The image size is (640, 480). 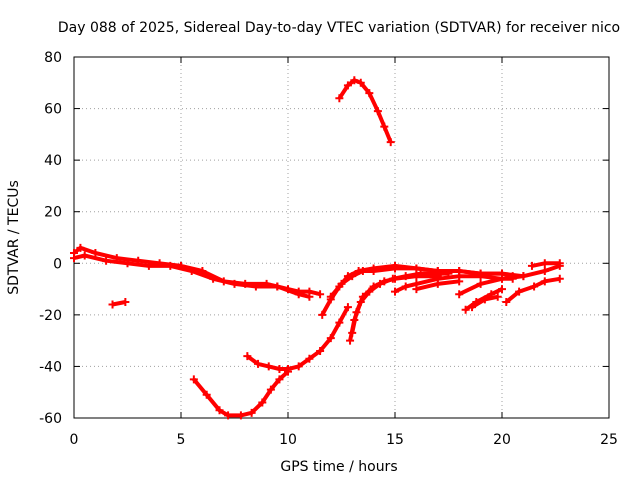 What do you see at coordinates (394, 304) in the screenshot?
I see `series-rise-d` at bounding box center [394, 304].